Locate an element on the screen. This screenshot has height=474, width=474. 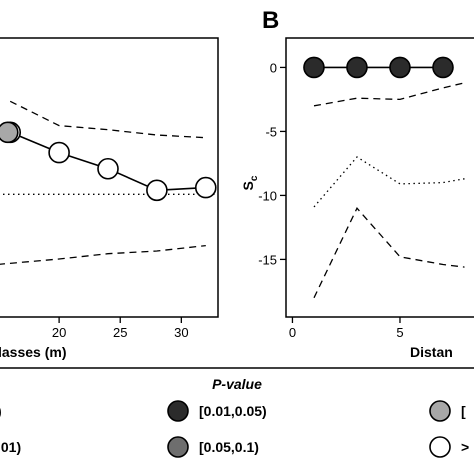
panel-a-data-point-grey is located at coordinates (9, 132).